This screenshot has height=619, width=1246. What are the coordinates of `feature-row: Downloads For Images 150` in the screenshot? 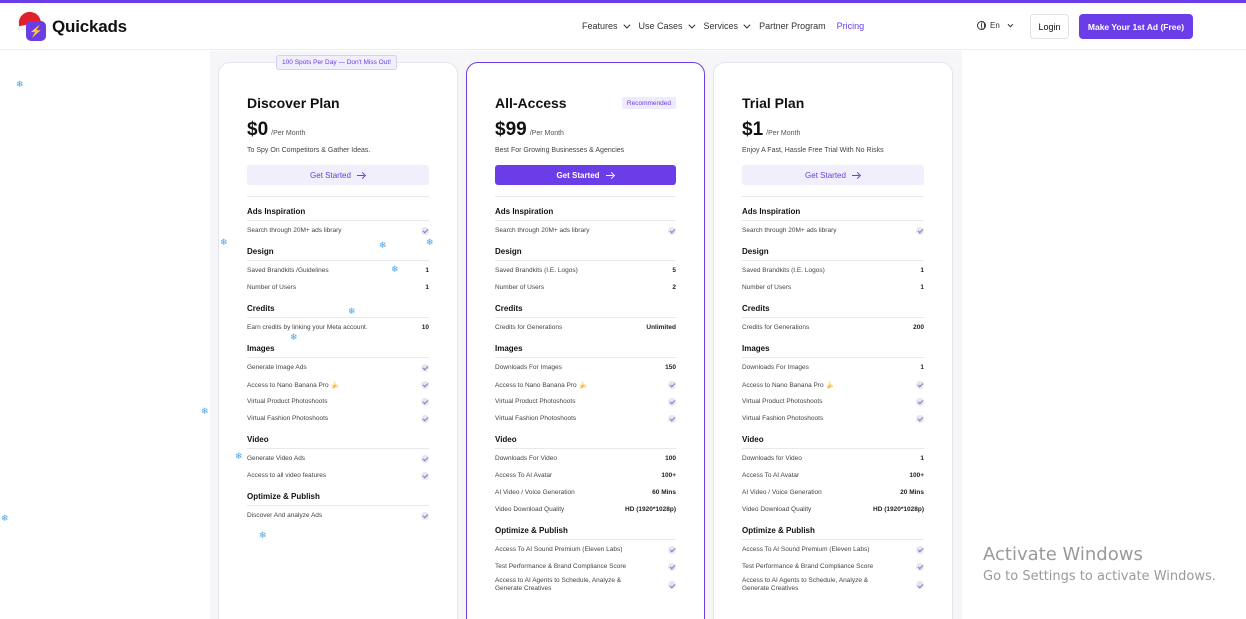 It's located at (585, 367).